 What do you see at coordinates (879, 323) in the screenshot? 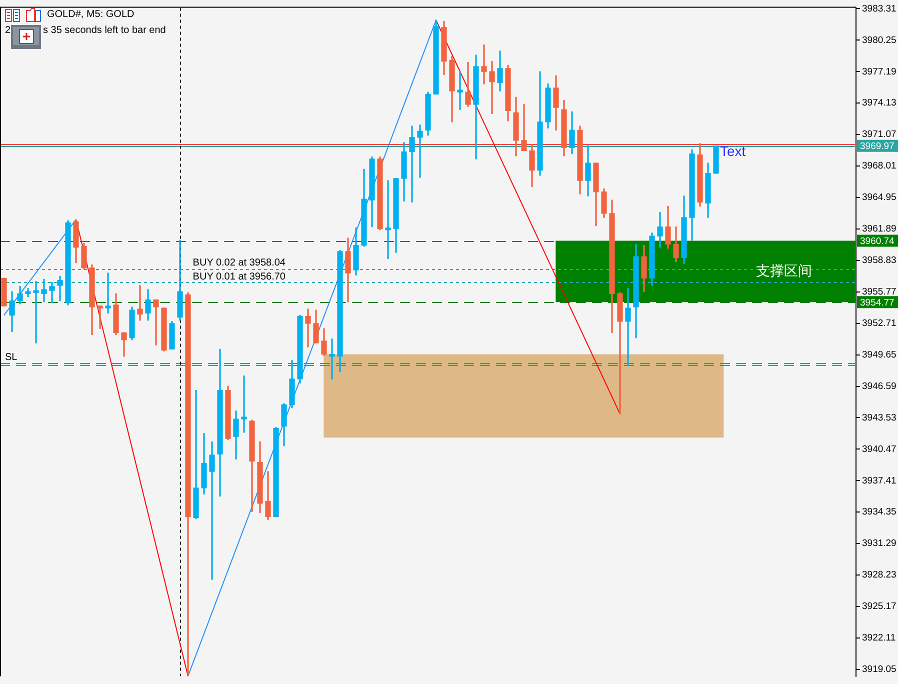
I see `y-tick-label: 3952.71` at bounding box center [879, 323].